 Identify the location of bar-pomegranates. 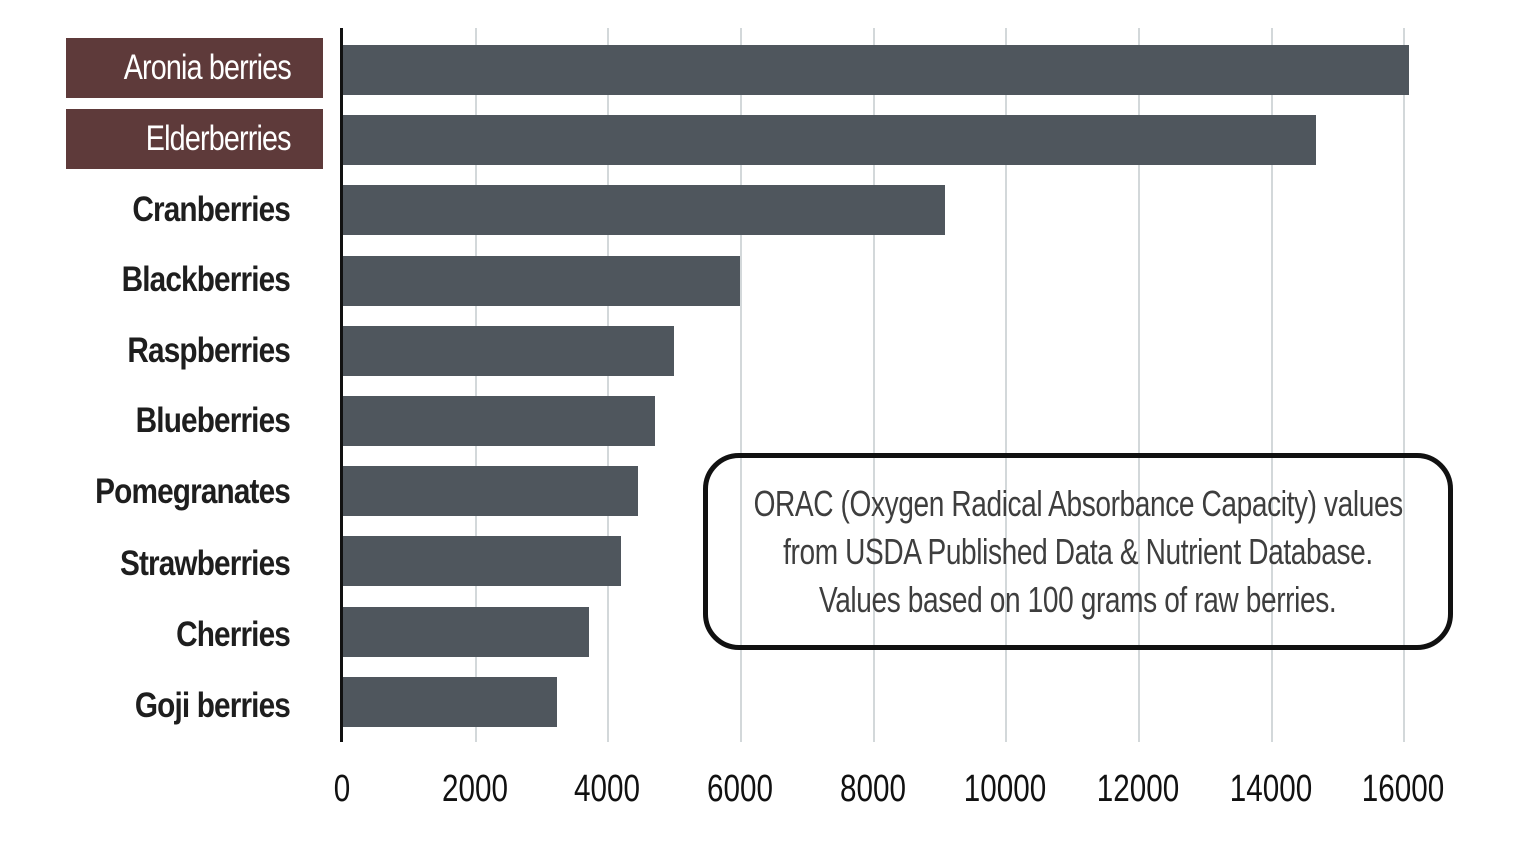
(490, 491).